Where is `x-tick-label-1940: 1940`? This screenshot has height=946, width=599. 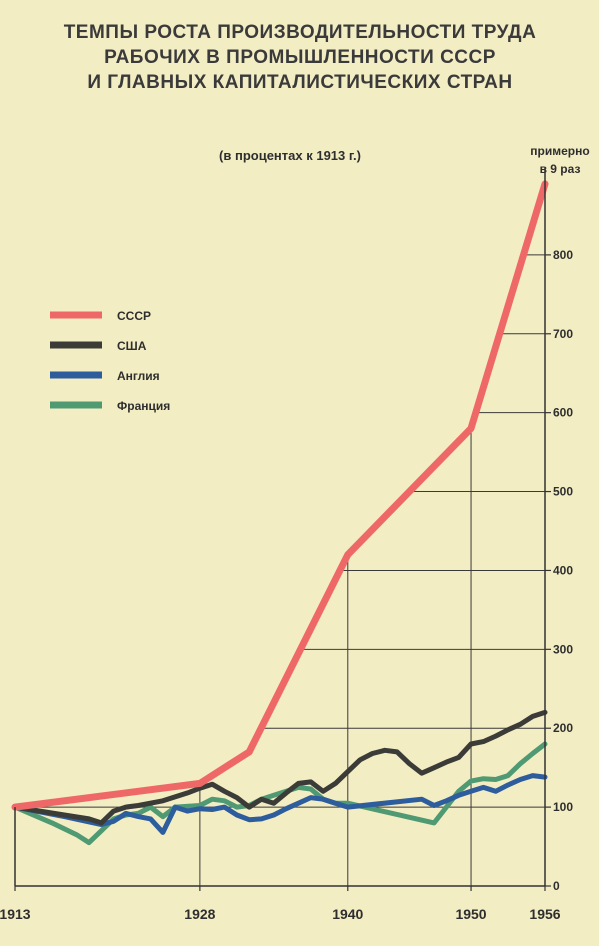
x-tick-label-1940: 1940 is located at coordinates (347, 914).